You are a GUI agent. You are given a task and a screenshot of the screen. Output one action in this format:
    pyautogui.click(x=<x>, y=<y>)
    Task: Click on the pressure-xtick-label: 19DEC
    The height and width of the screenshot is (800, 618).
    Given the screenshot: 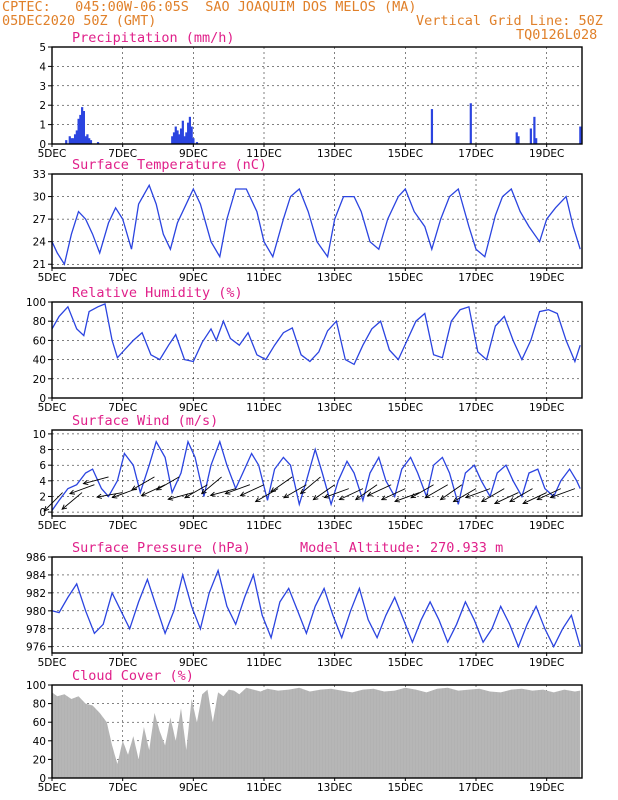 What is the action you would take?
    pyautogui.click(x=546, y=663)
    